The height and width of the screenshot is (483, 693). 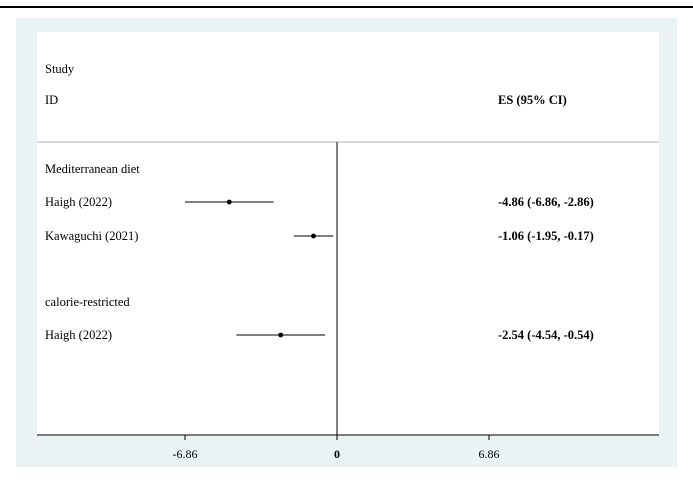 What do you see at coordinates (185, 454) in the screenshot?
I see `x-tick-label: -6.86` at bounding box center [185, 454].